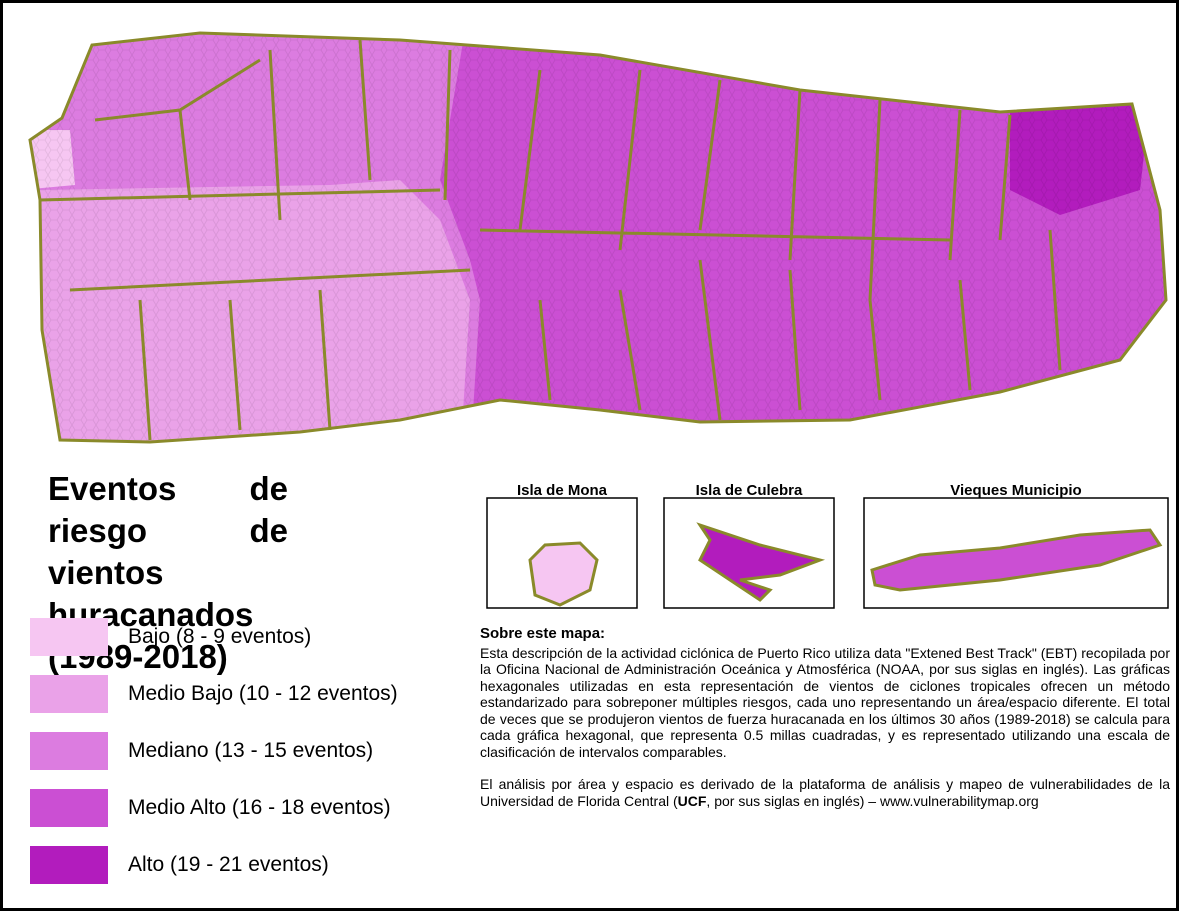 The image size is (1179, 911). What do you see at coordinates (1016, 490) in the screenshot?
I see `inset-title: Vieques Municipio` at bounding box center [1016, 490].